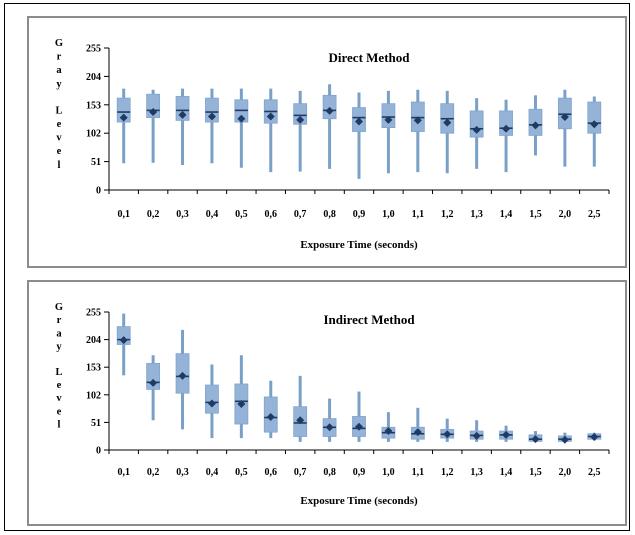  I want to click on chart-title: Indirect Method, so click(369, 319).